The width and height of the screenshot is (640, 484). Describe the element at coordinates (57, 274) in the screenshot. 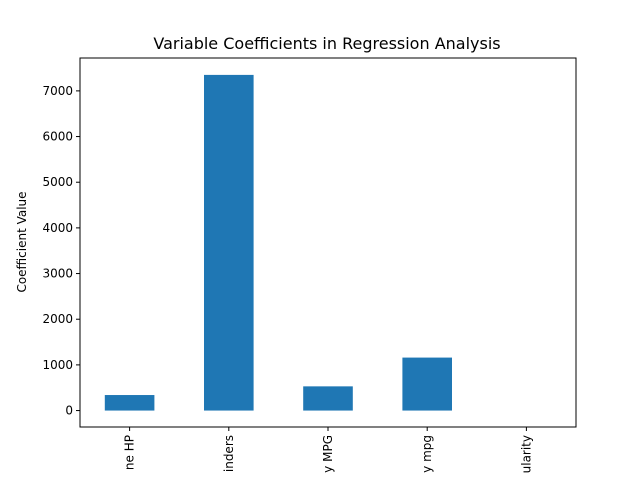

I see `y-tick-label: 3000` at that location.